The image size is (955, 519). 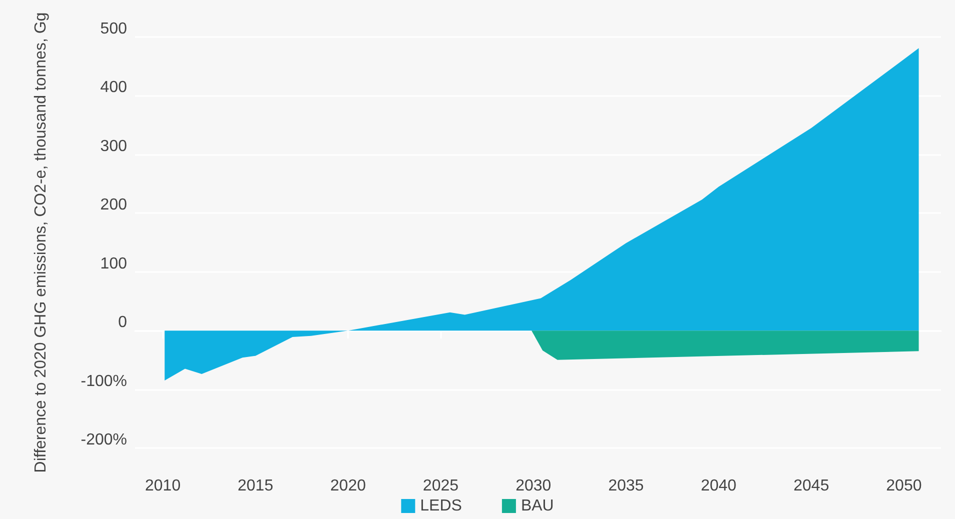 I want to click on x-tick-label: 2035, so click(x=626, y=486).